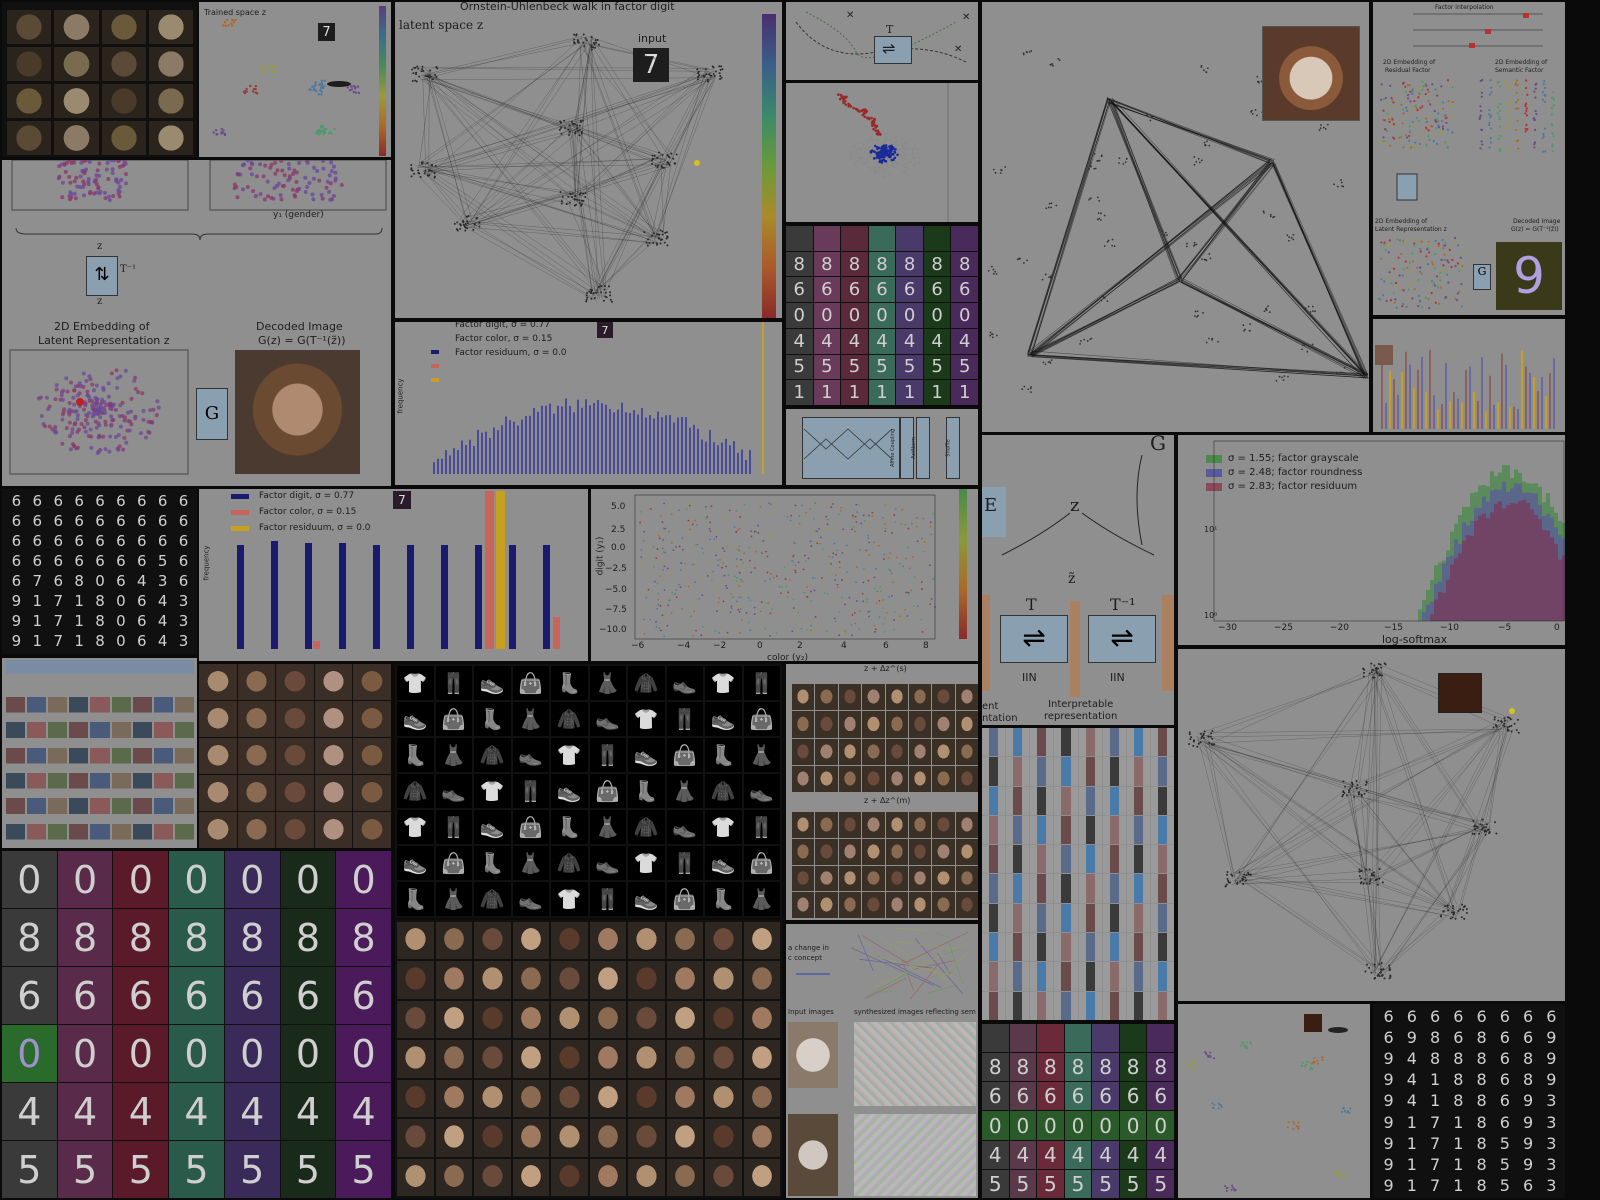 This screenshot has width=1600, height=1200. What do you see at coordinates (607, 863) in the screenshot?
I see `fashion-item: 👞` at bounding box center [607, 863].